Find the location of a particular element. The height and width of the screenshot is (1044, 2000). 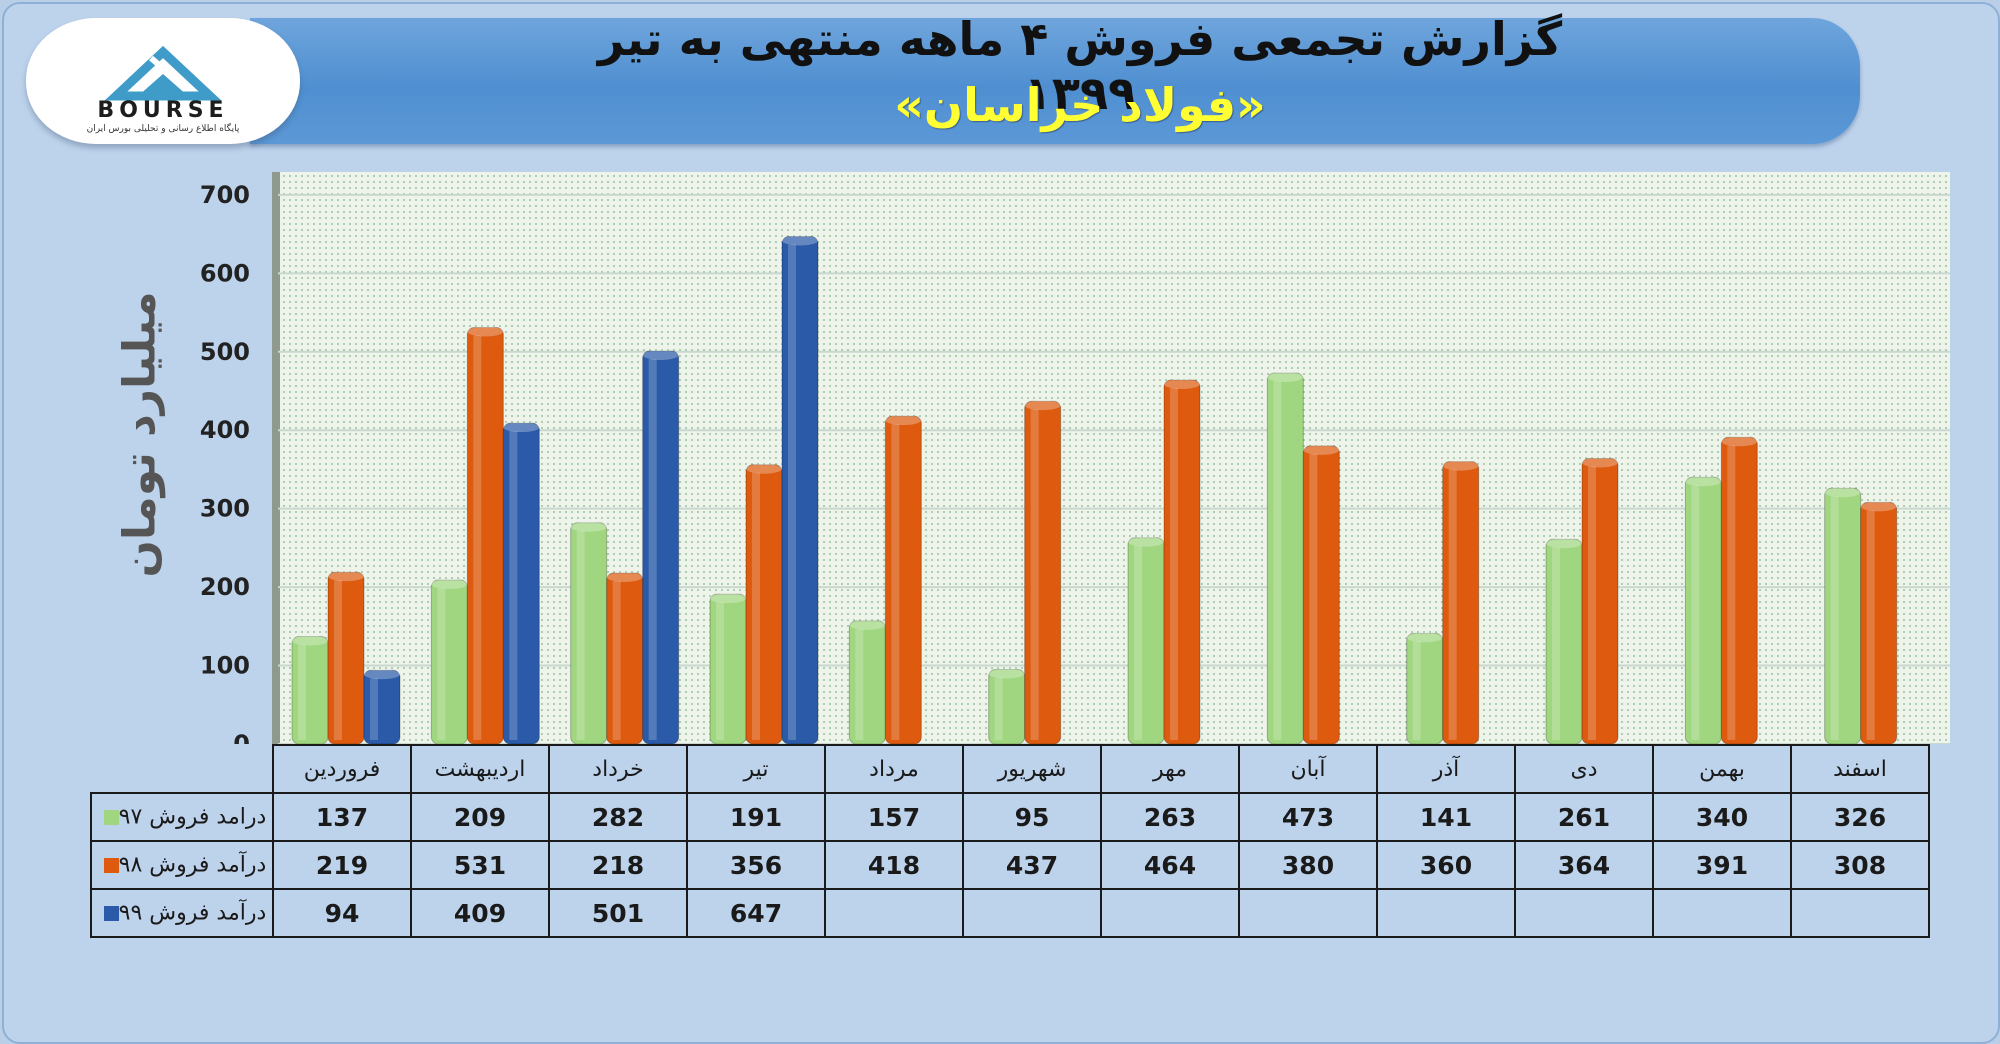

y-tick-label: 400 is located at coordinates (225, 430).